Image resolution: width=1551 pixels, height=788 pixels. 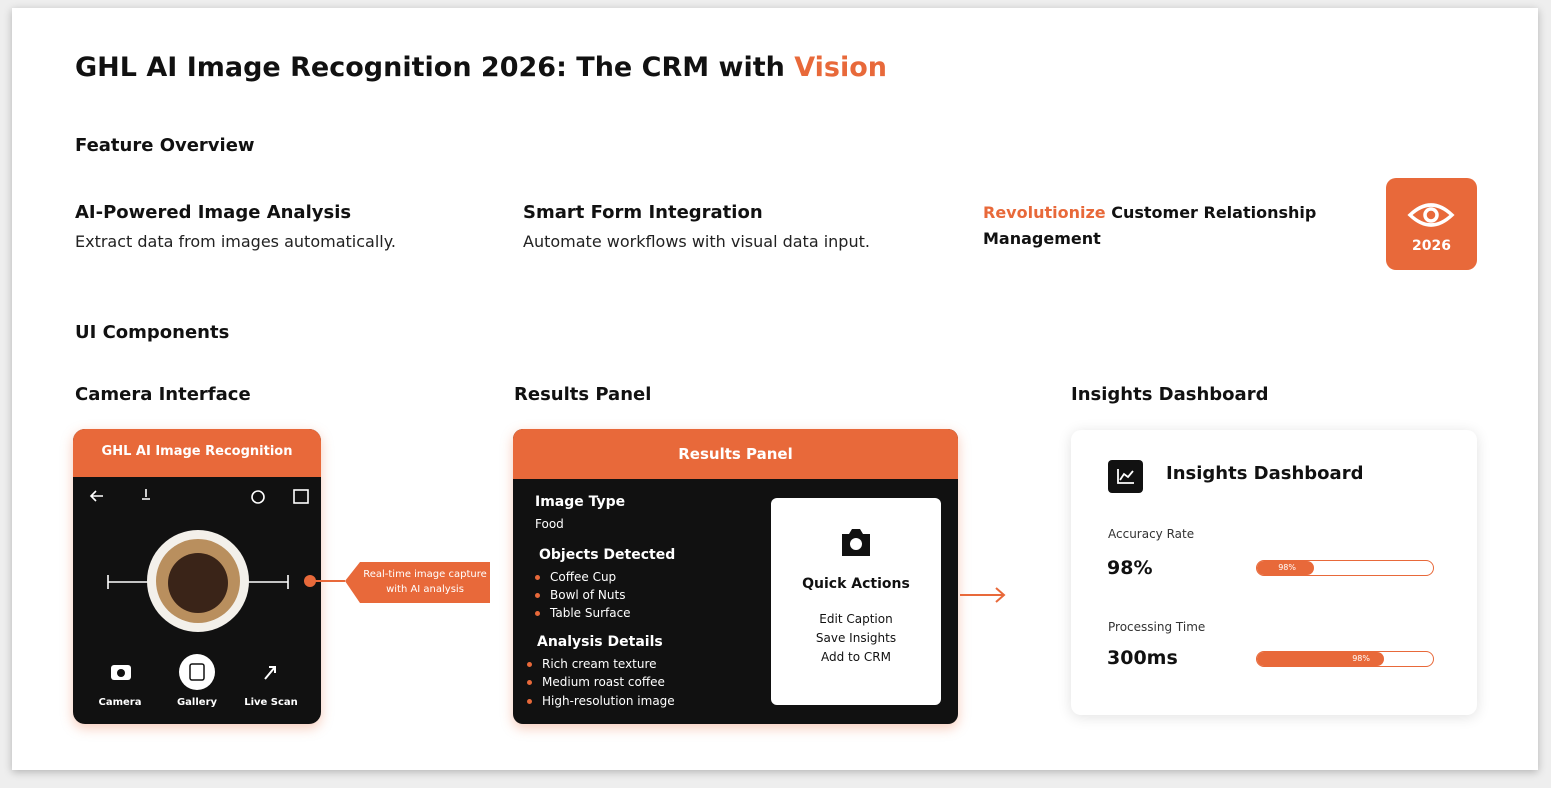 I want to click on metric-value: 300ms, so click(x=1142, y=658).